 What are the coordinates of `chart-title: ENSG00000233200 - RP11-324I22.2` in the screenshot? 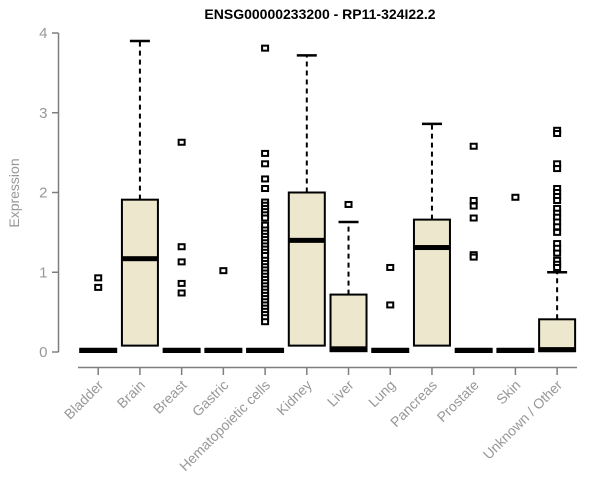 It's located at (320, 14).